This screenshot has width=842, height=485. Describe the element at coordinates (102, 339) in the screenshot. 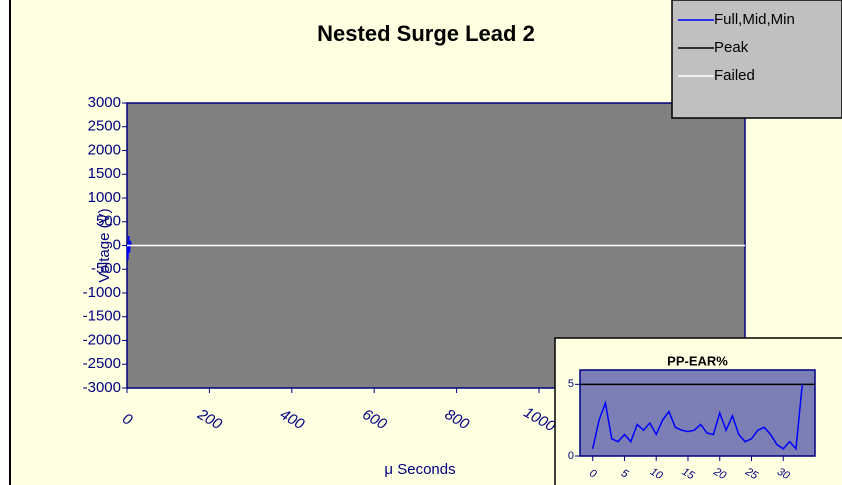

I see `y-tick-label: -2000` at that location.